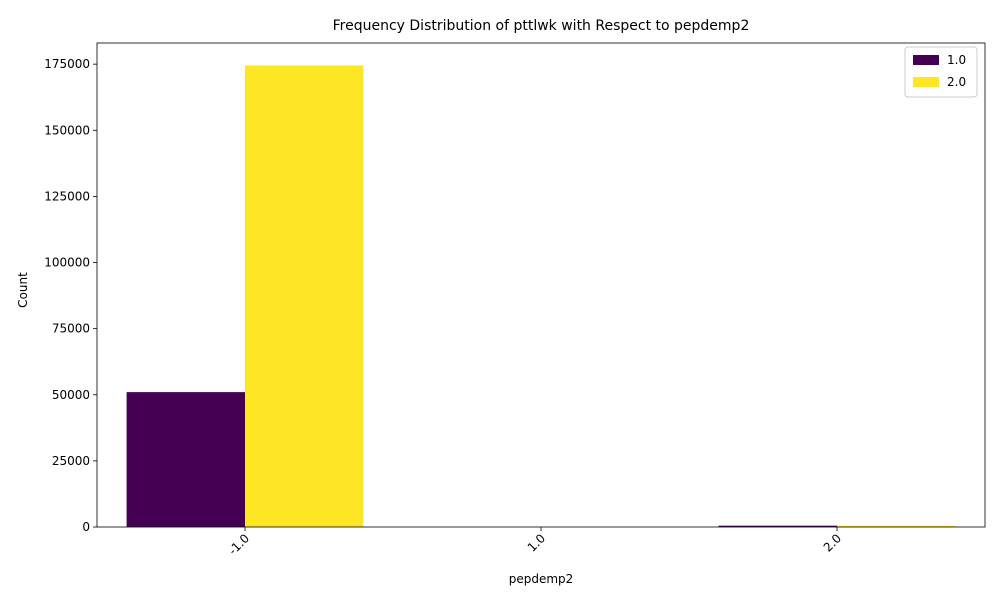  What do you see at coordinates (239, 544) in the screenshot?
I see `x-tick-label: -1.0` at bounding box center [239, 544].